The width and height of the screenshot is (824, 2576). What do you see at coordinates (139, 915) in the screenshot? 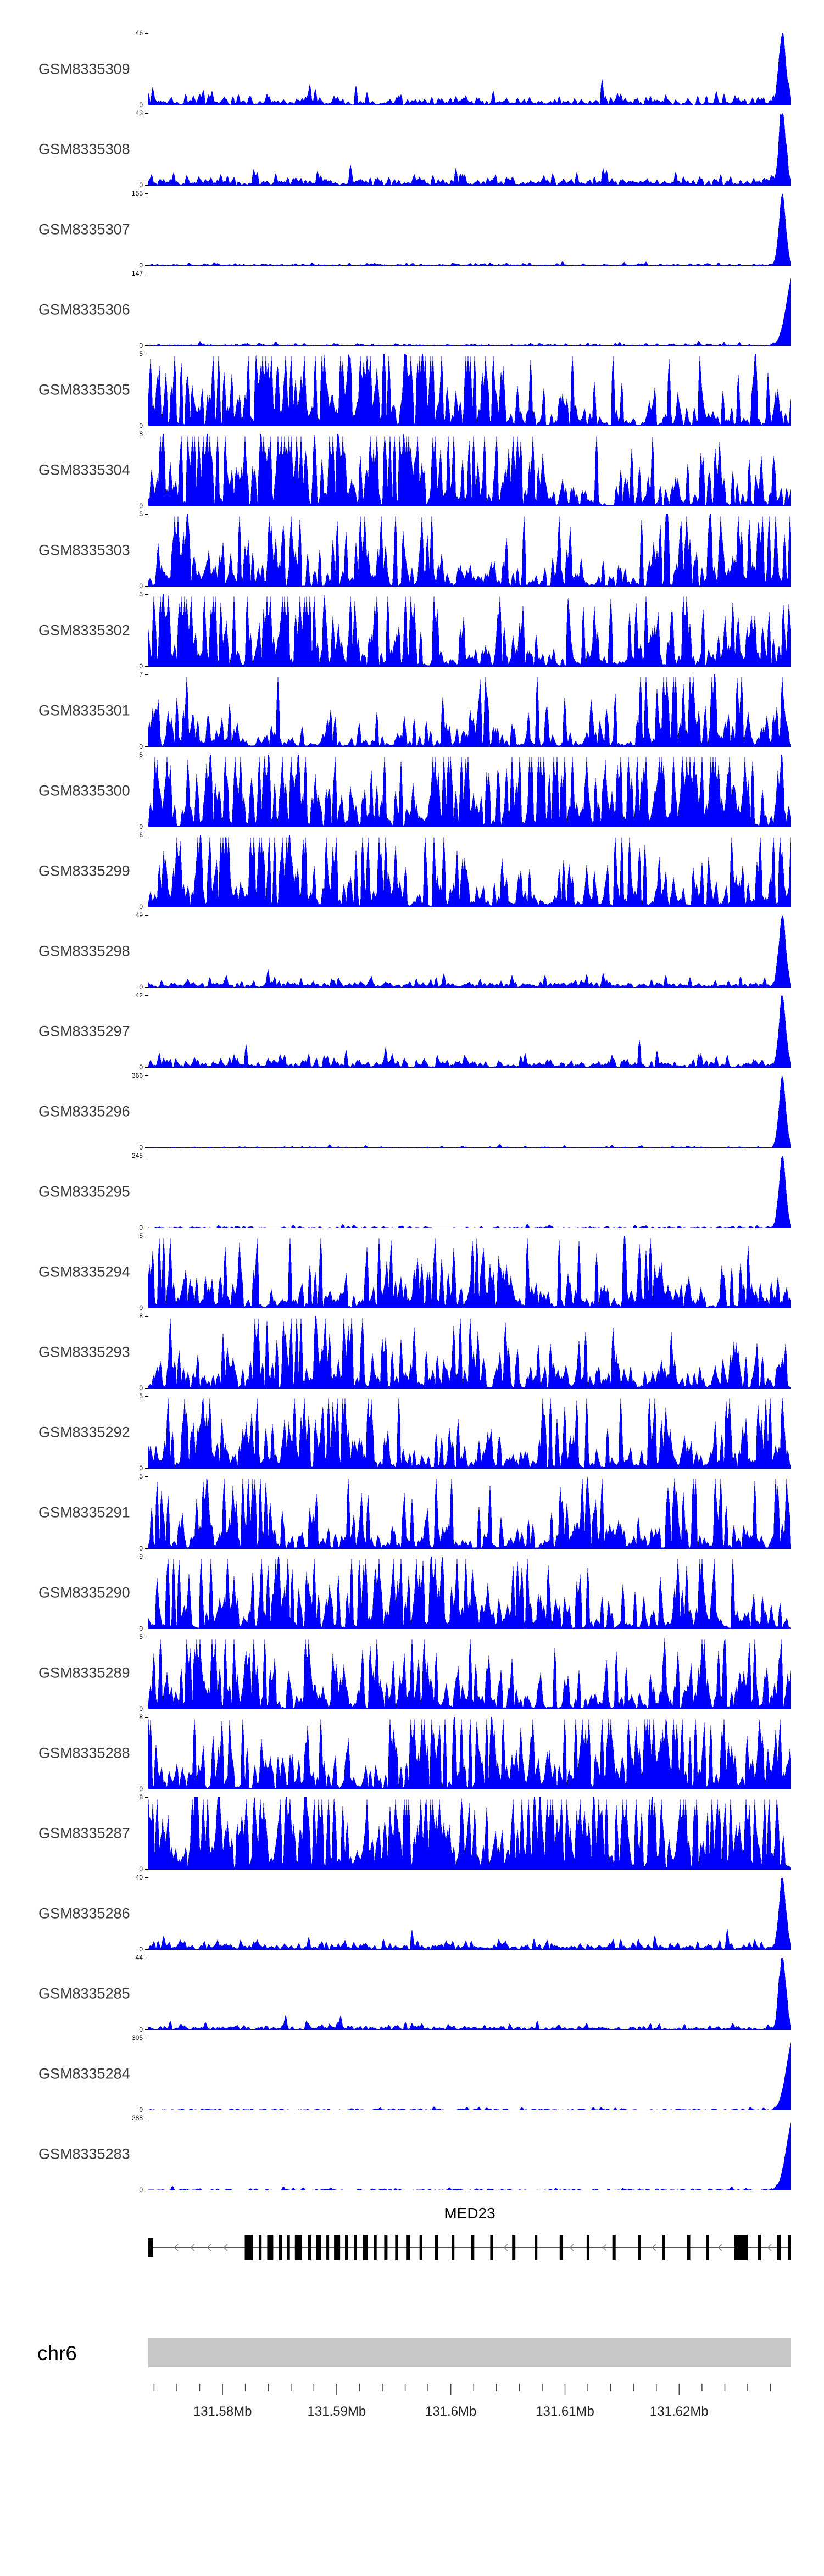
I see `y-axis-max-label: 49` at bounding box center [139, 915].